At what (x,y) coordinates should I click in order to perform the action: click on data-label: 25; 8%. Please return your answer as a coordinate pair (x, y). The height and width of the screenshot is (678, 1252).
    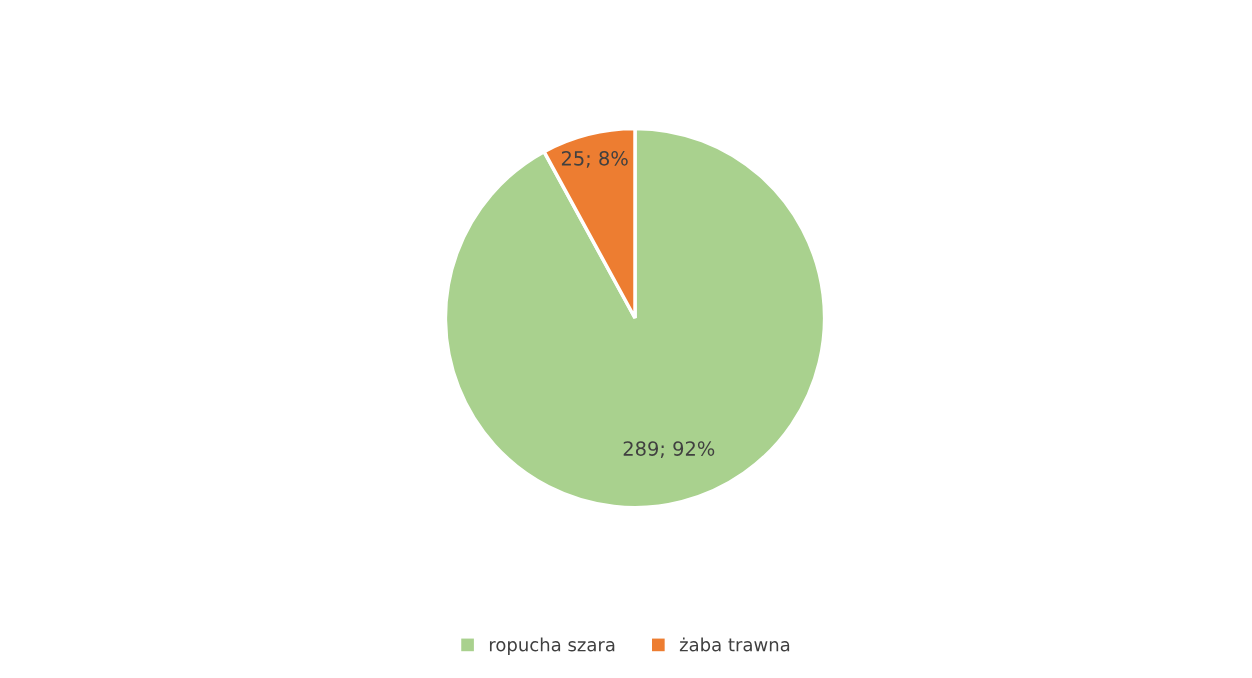
    Looking at the image, I should click on (594, 159).